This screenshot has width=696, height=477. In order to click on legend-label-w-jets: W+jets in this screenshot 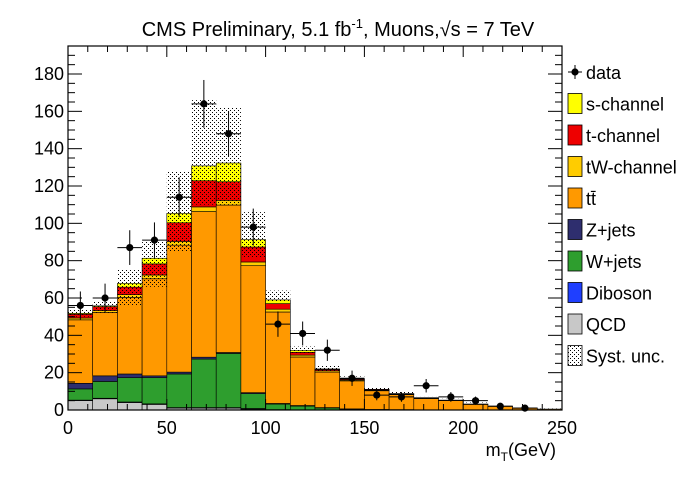, I will do `click(614, 262)`.